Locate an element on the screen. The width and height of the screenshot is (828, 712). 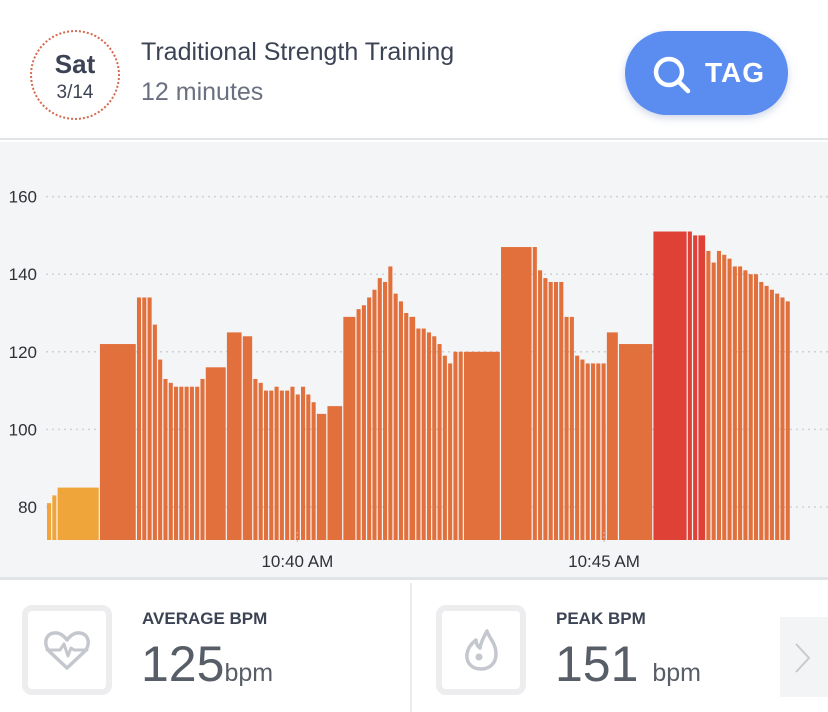
peak-bpm-card: PEAK BPM 151 bpm is located at coordinates (621, 647).